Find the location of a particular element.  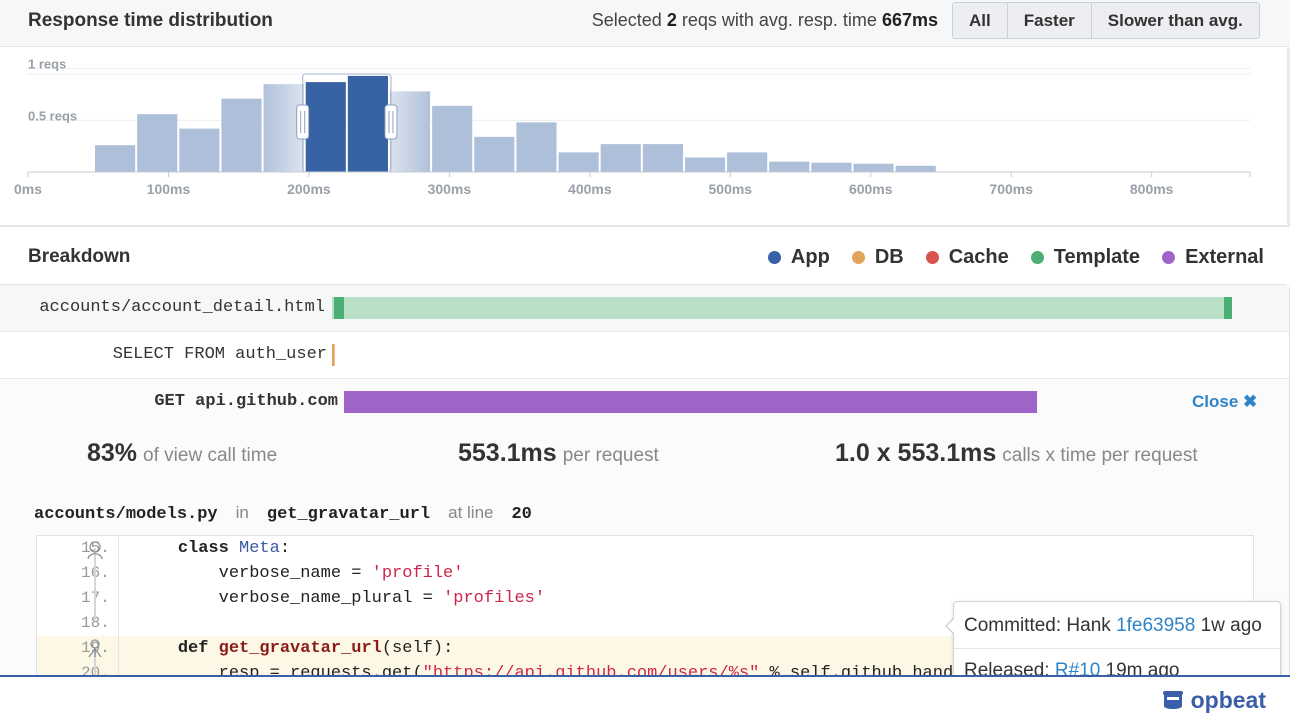

legend-item-external: External is located at coordinates (1213, 257).